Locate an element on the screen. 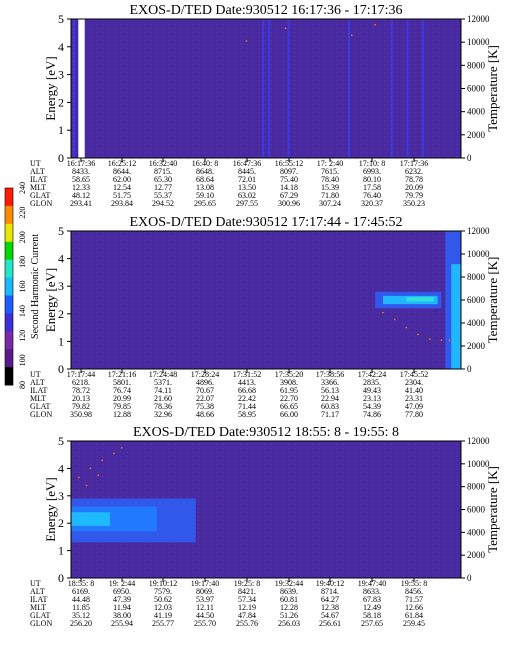  orbit-value: 294.52 is located at coordinates (163, 203).